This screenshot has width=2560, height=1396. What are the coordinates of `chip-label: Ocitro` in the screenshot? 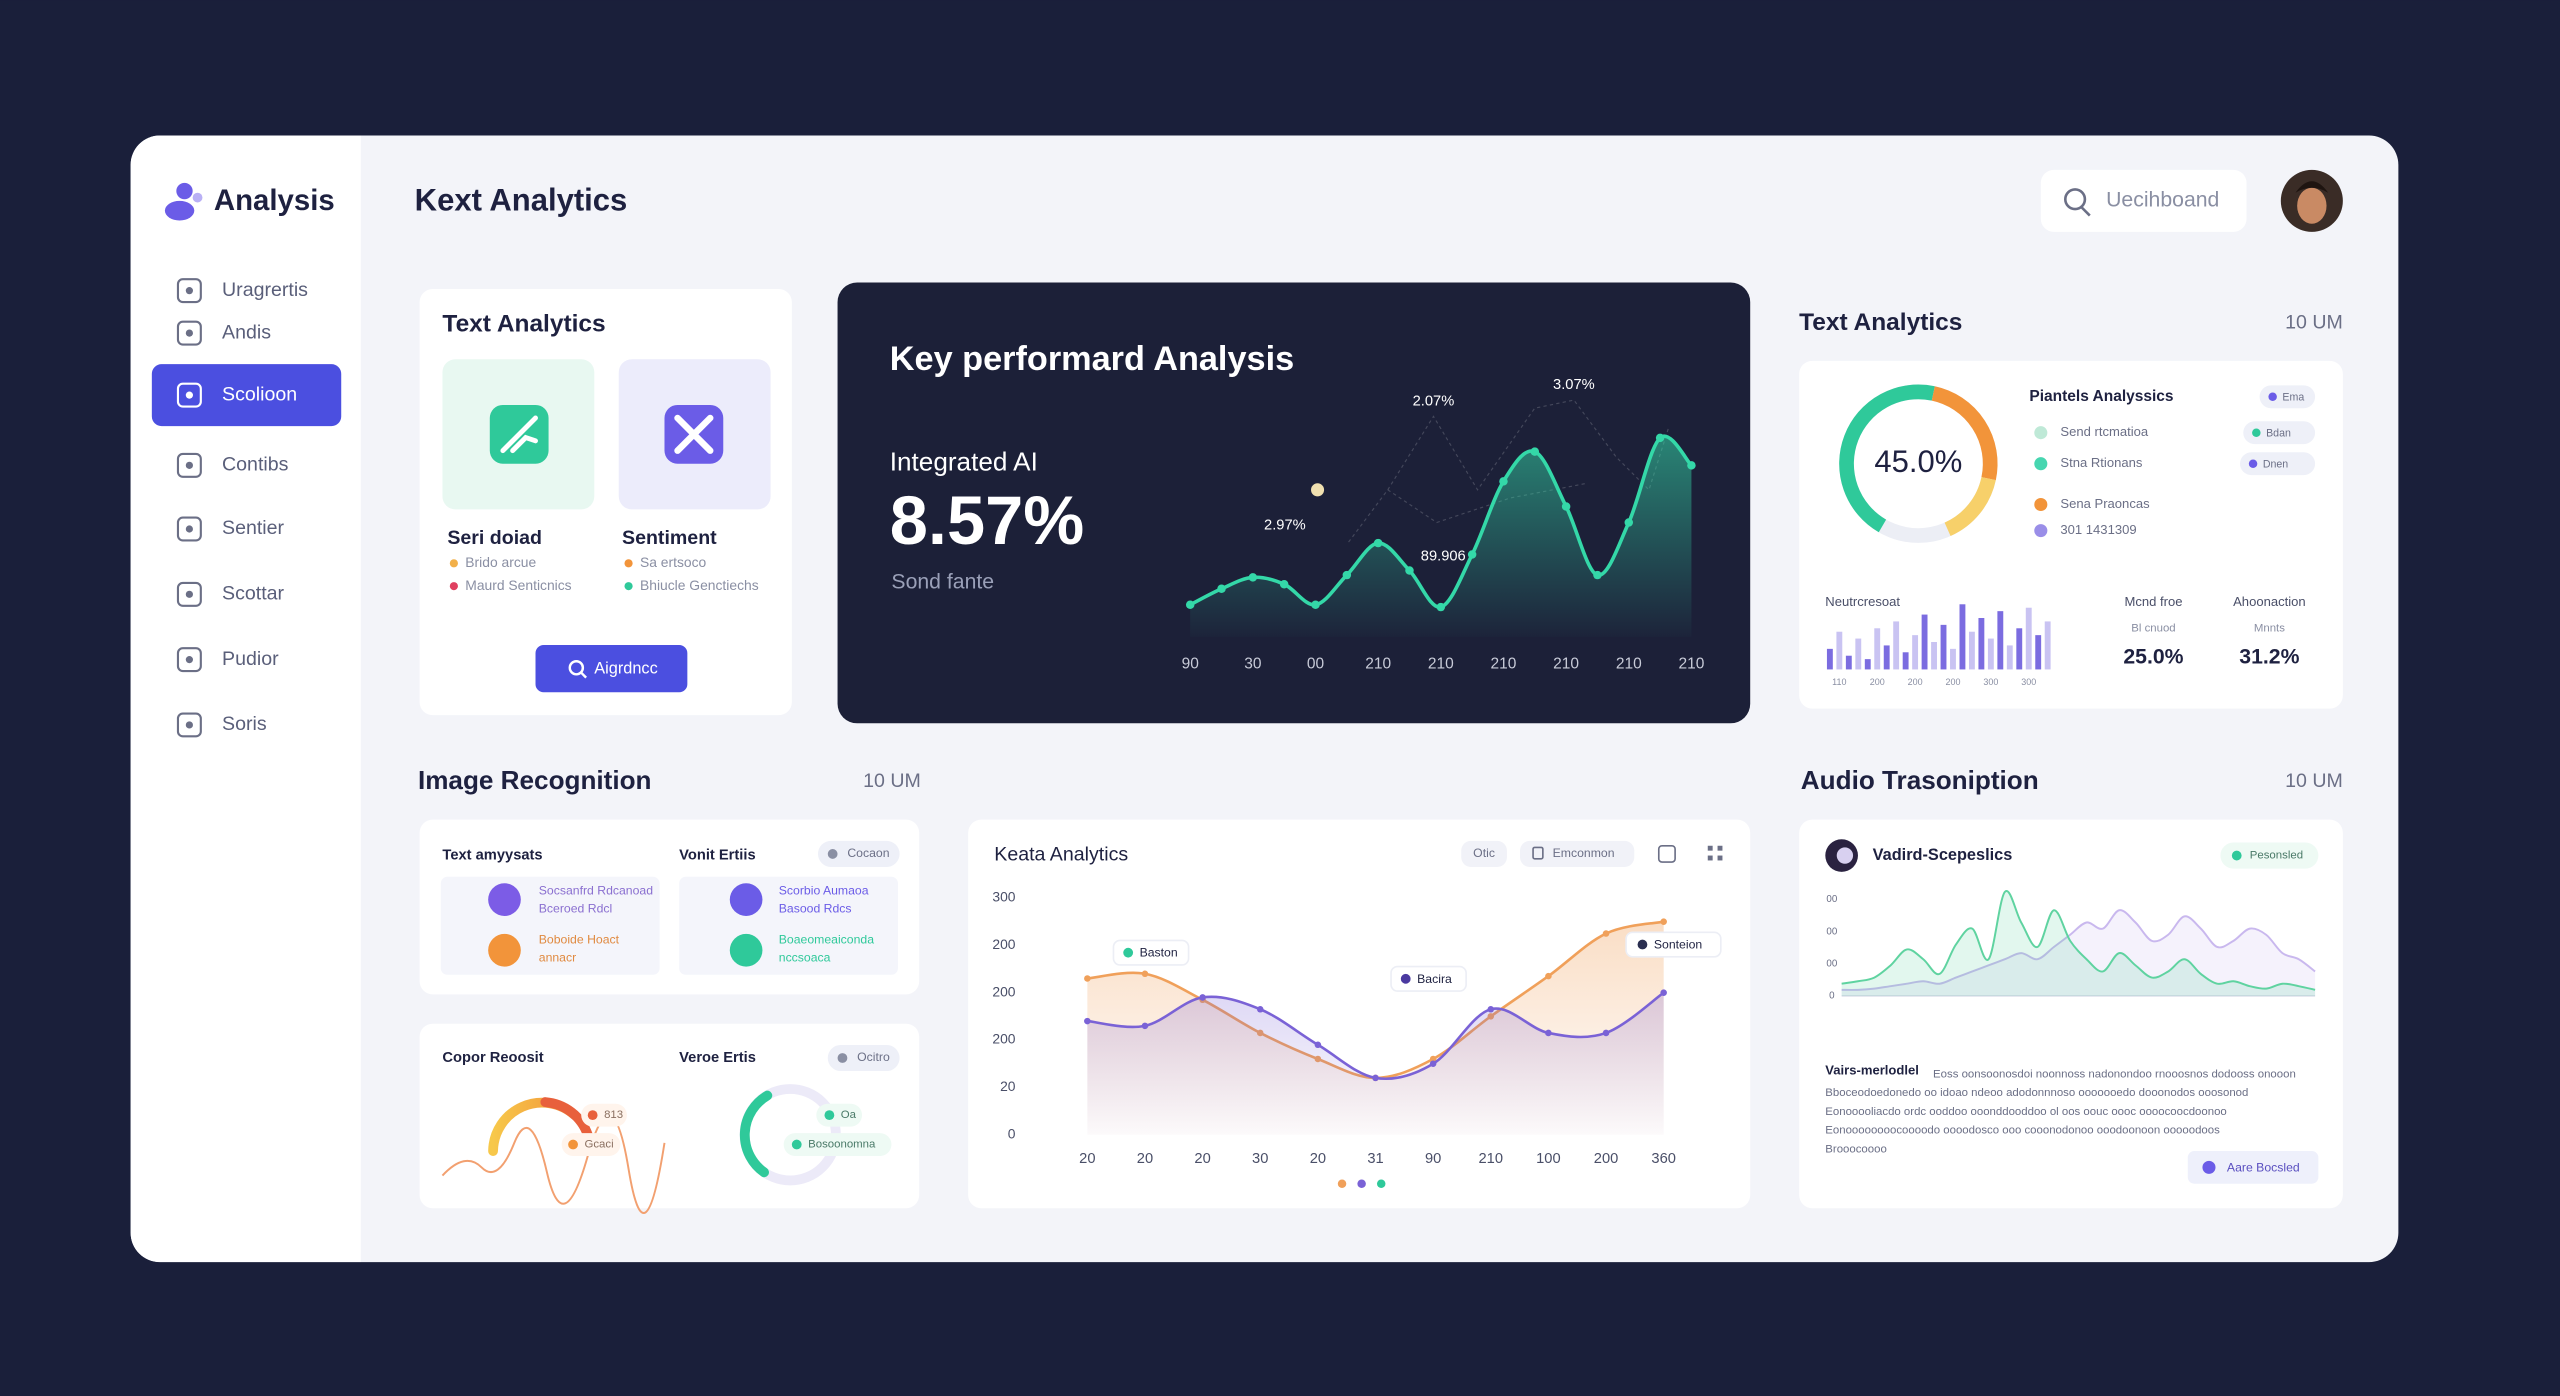 It's located at (873, 1057).